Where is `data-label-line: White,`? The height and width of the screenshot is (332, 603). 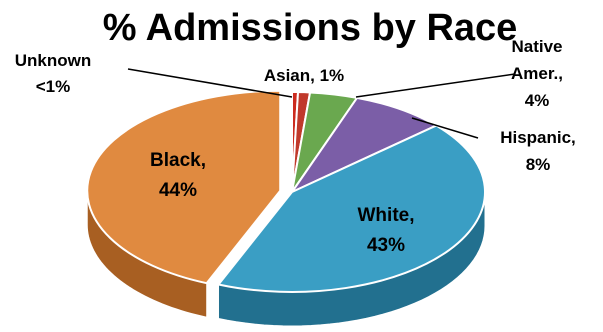 data-label-line: White, is located at coordinates (386, 215).